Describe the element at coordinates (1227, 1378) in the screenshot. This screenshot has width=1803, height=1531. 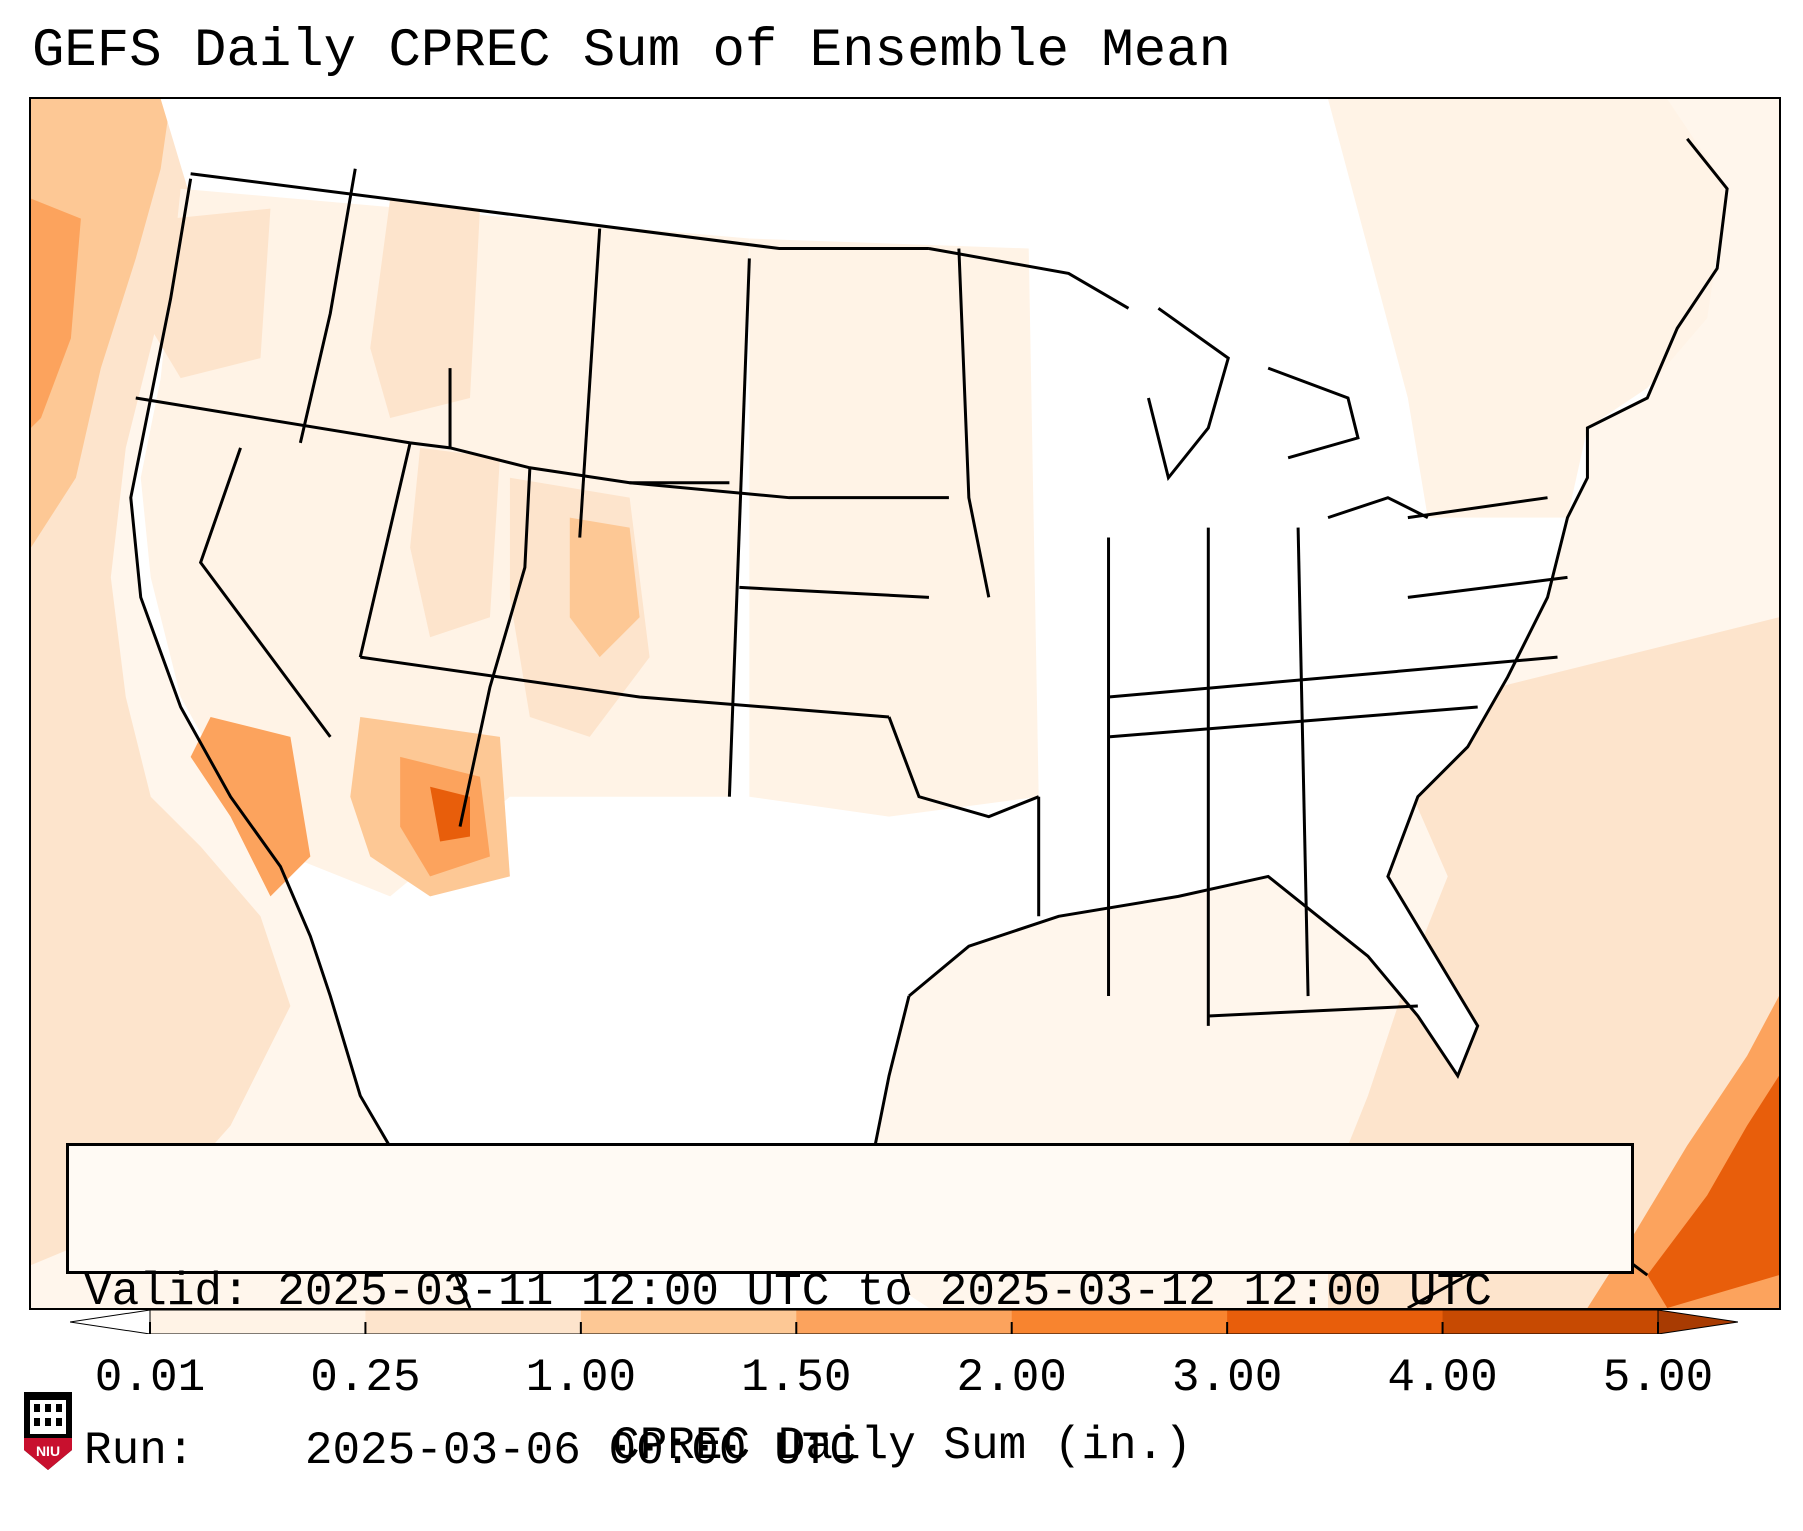
I see `colorbar-tick-label: 3.00` at that location.